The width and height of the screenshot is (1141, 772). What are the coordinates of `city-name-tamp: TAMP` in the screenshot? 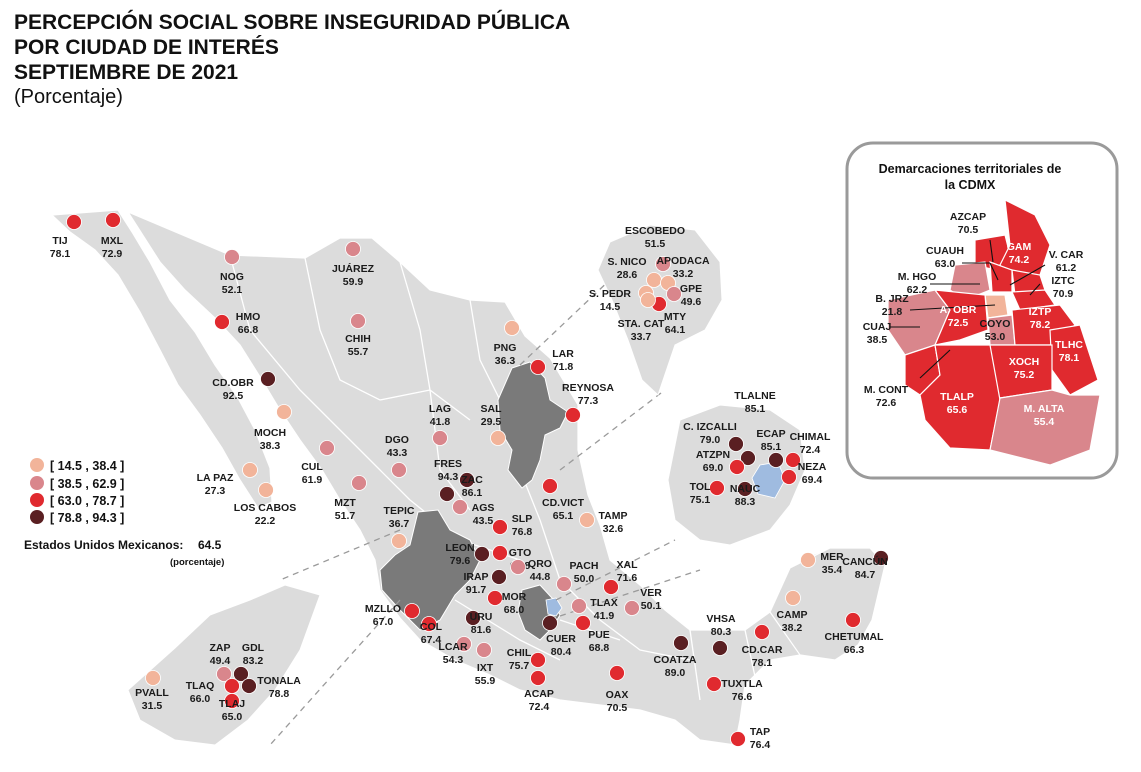 It's located at (613, 516).